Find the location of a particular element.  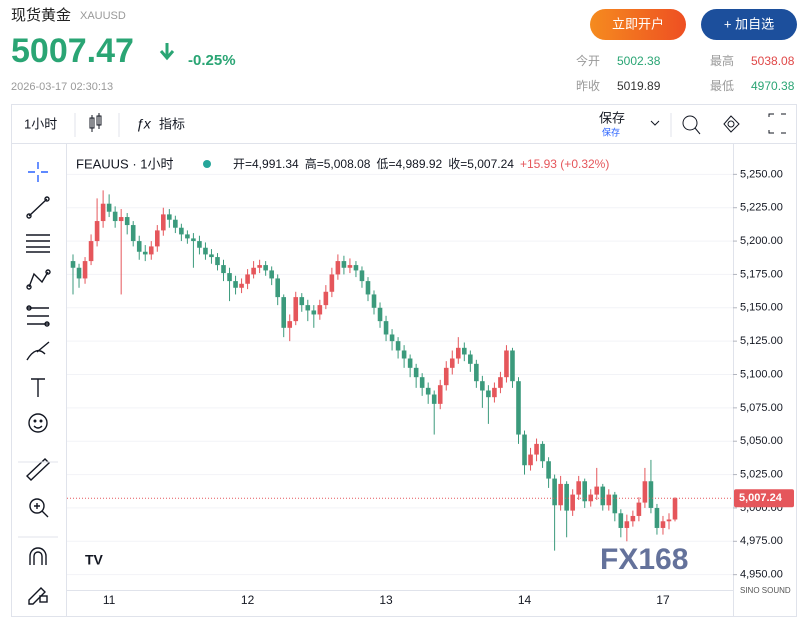

stat-label: 最低 is located at coordinates (722, 86).